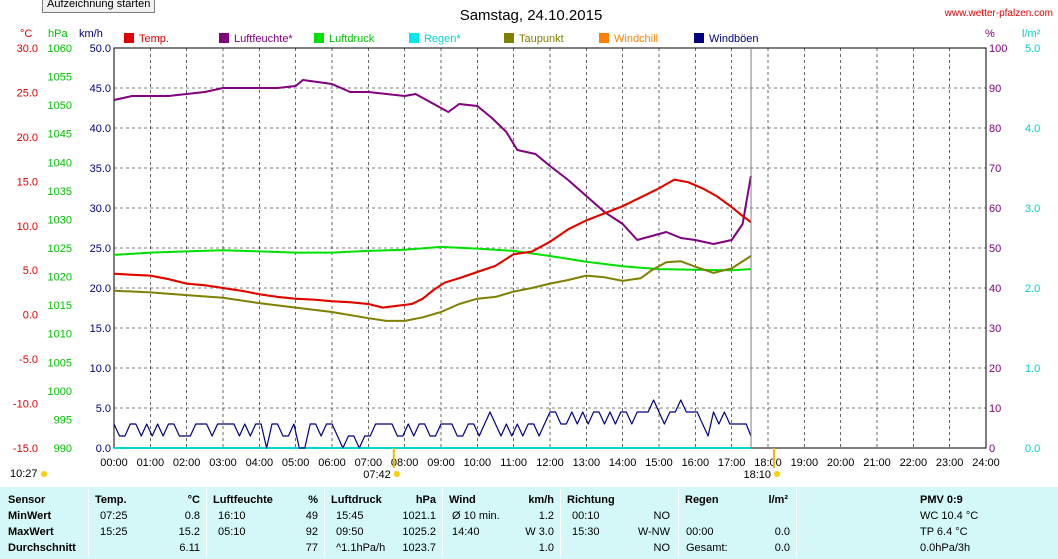 This screenshot has width=1058, height=559. What do you see at coordinates (699, 38) in the screenshot?
I see `legend-swatch-gust` at bounding box center [699, 38].